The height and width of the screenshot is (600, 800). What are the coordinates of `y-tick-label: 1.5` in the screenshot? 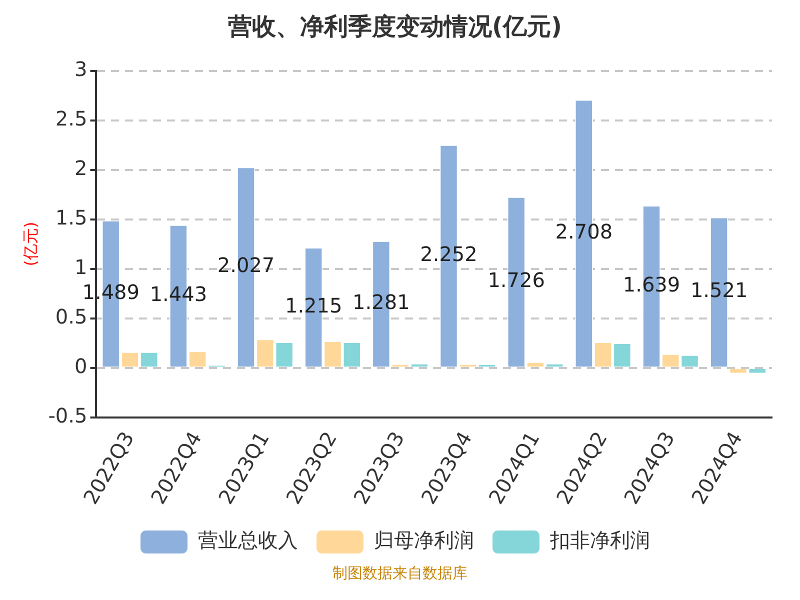 It's located at (71, 217).